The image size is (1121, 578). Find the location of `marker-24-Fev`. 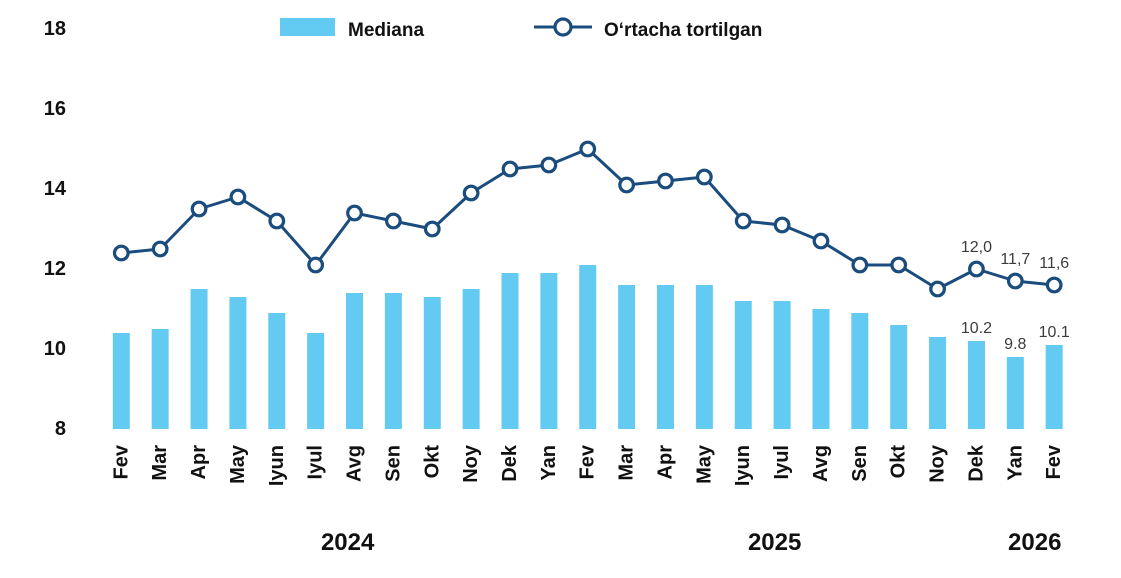

marker-24-Fev is located at coordinates (1054, 285).